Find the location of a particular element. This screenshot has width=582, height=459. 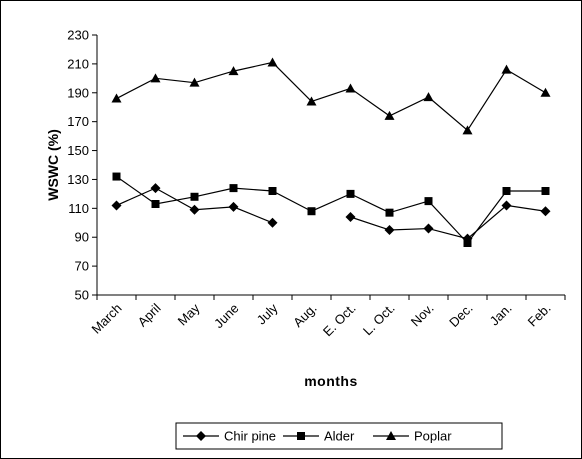

legend-label: Poplar is located at coordinates (433, 436).